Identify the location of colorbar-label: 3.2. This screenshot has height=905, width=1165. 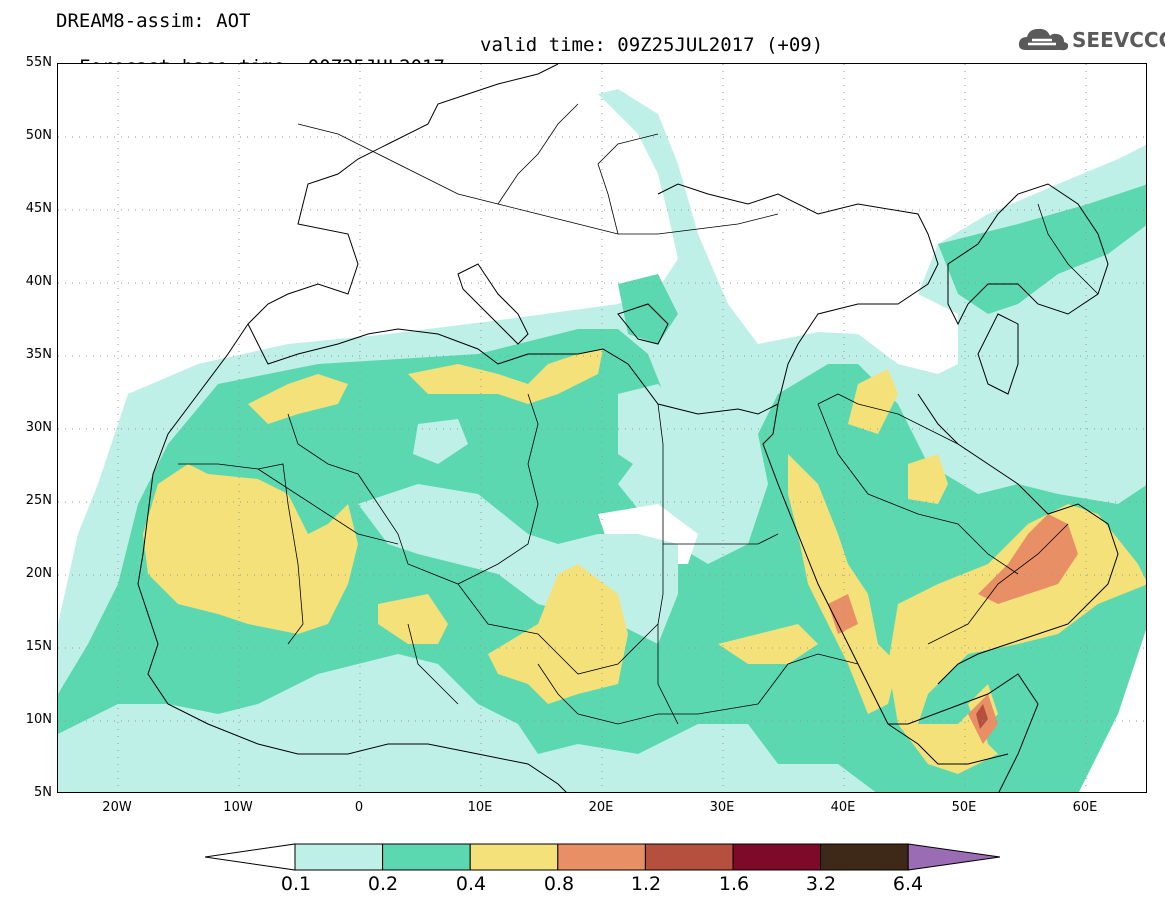
(821, 884).